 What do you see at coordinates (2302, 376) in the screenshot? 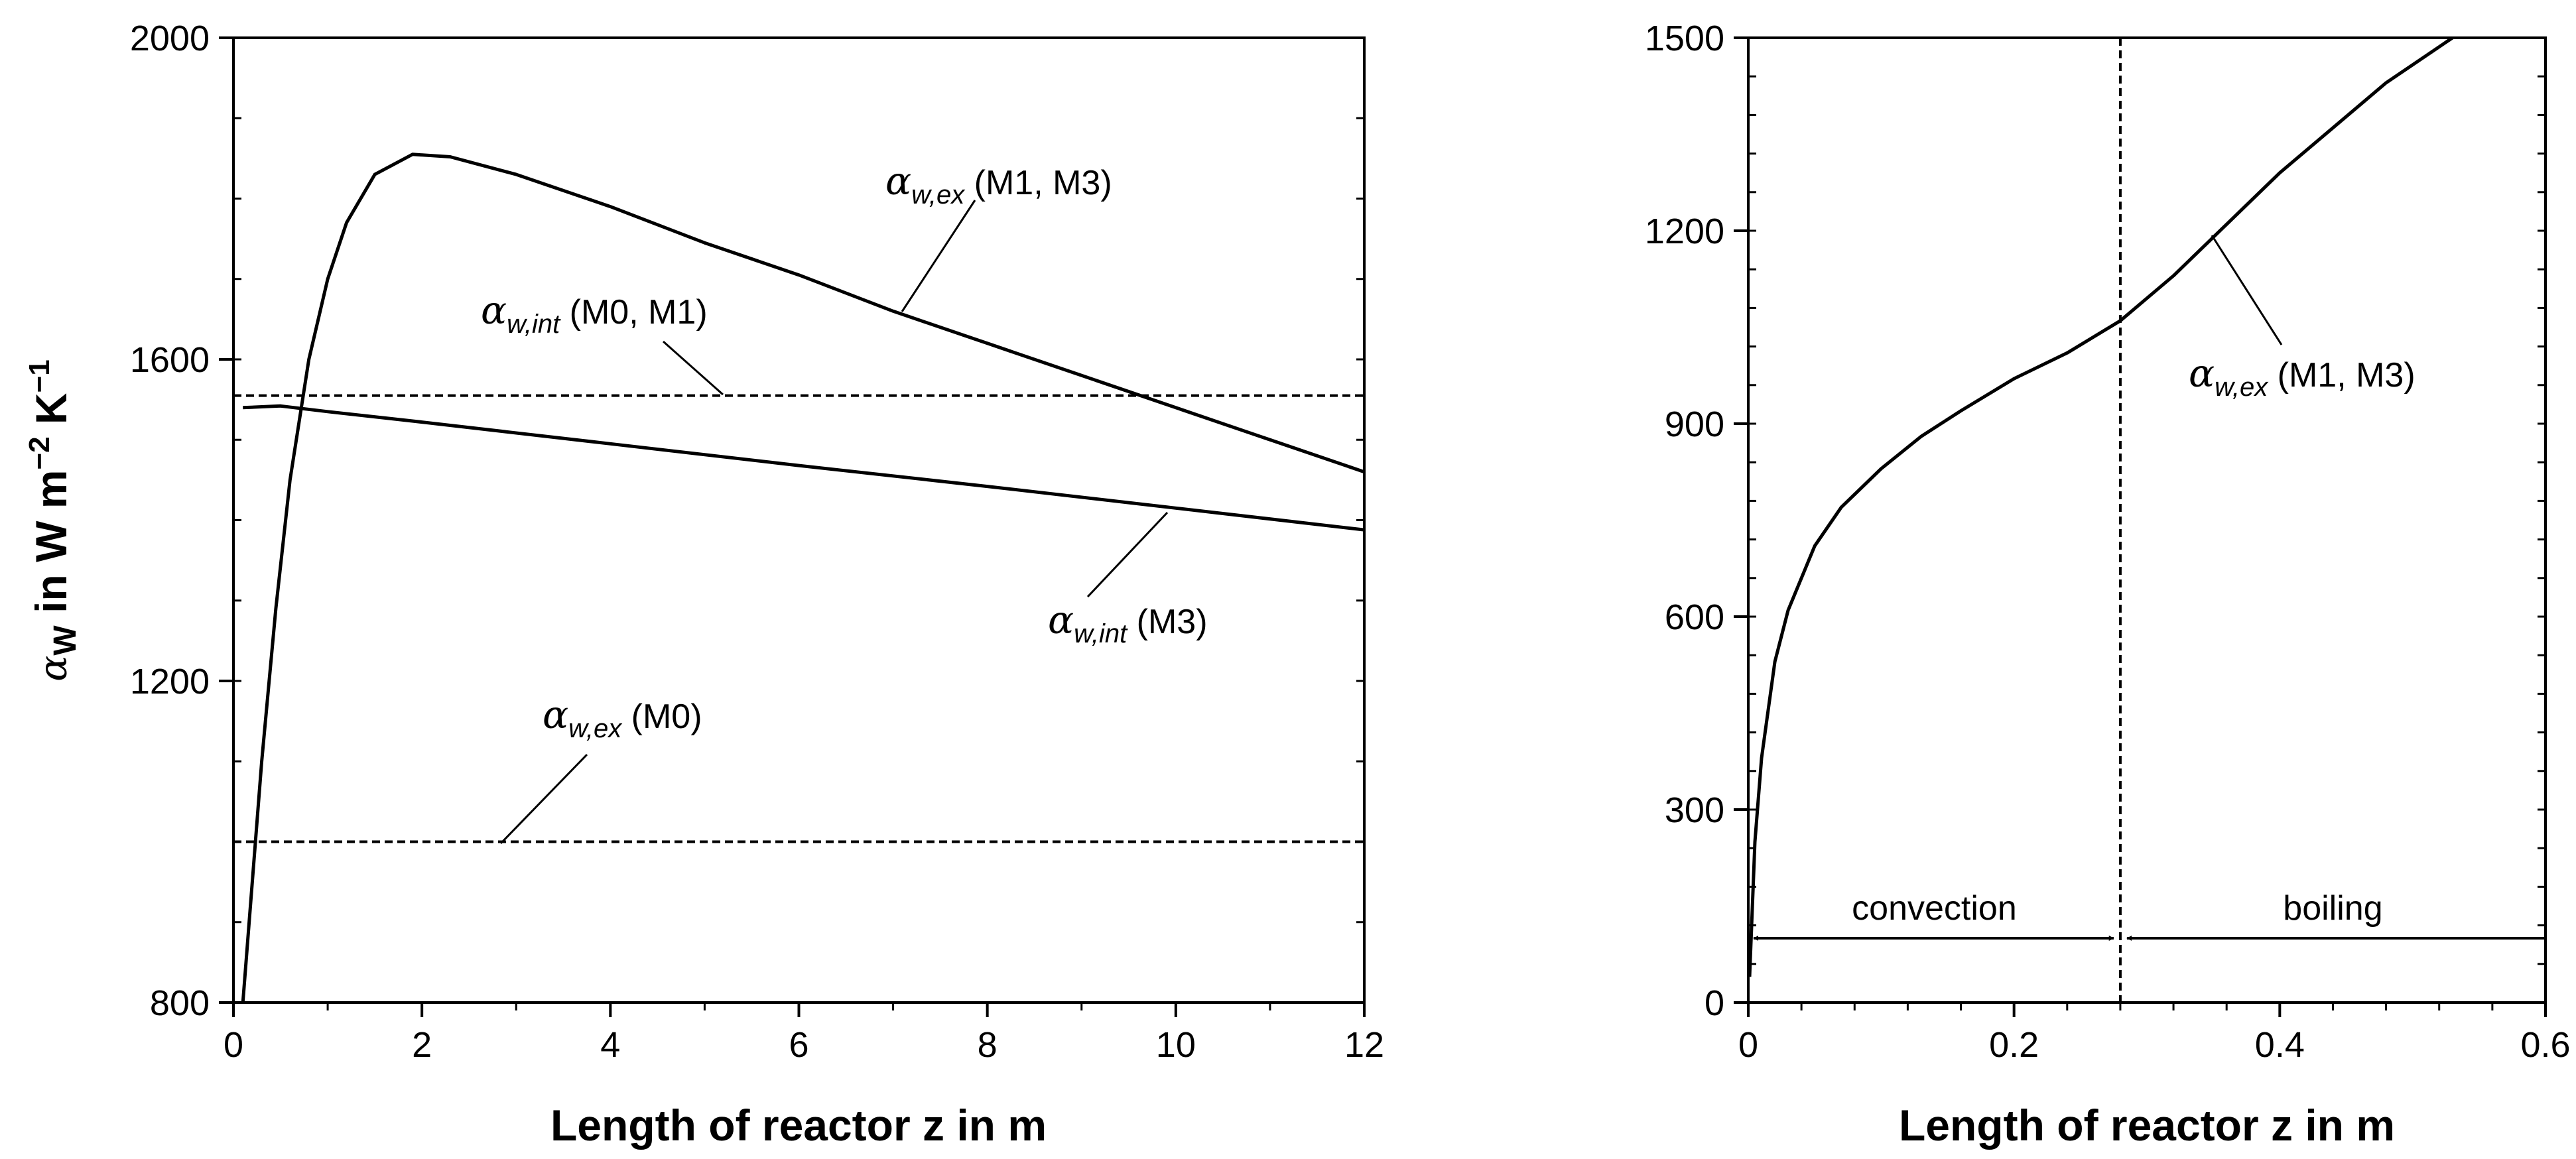
I see `annotation-right-ex-m1m3: αw,ex (M1, M3)` at bounding box center [2302, 376].